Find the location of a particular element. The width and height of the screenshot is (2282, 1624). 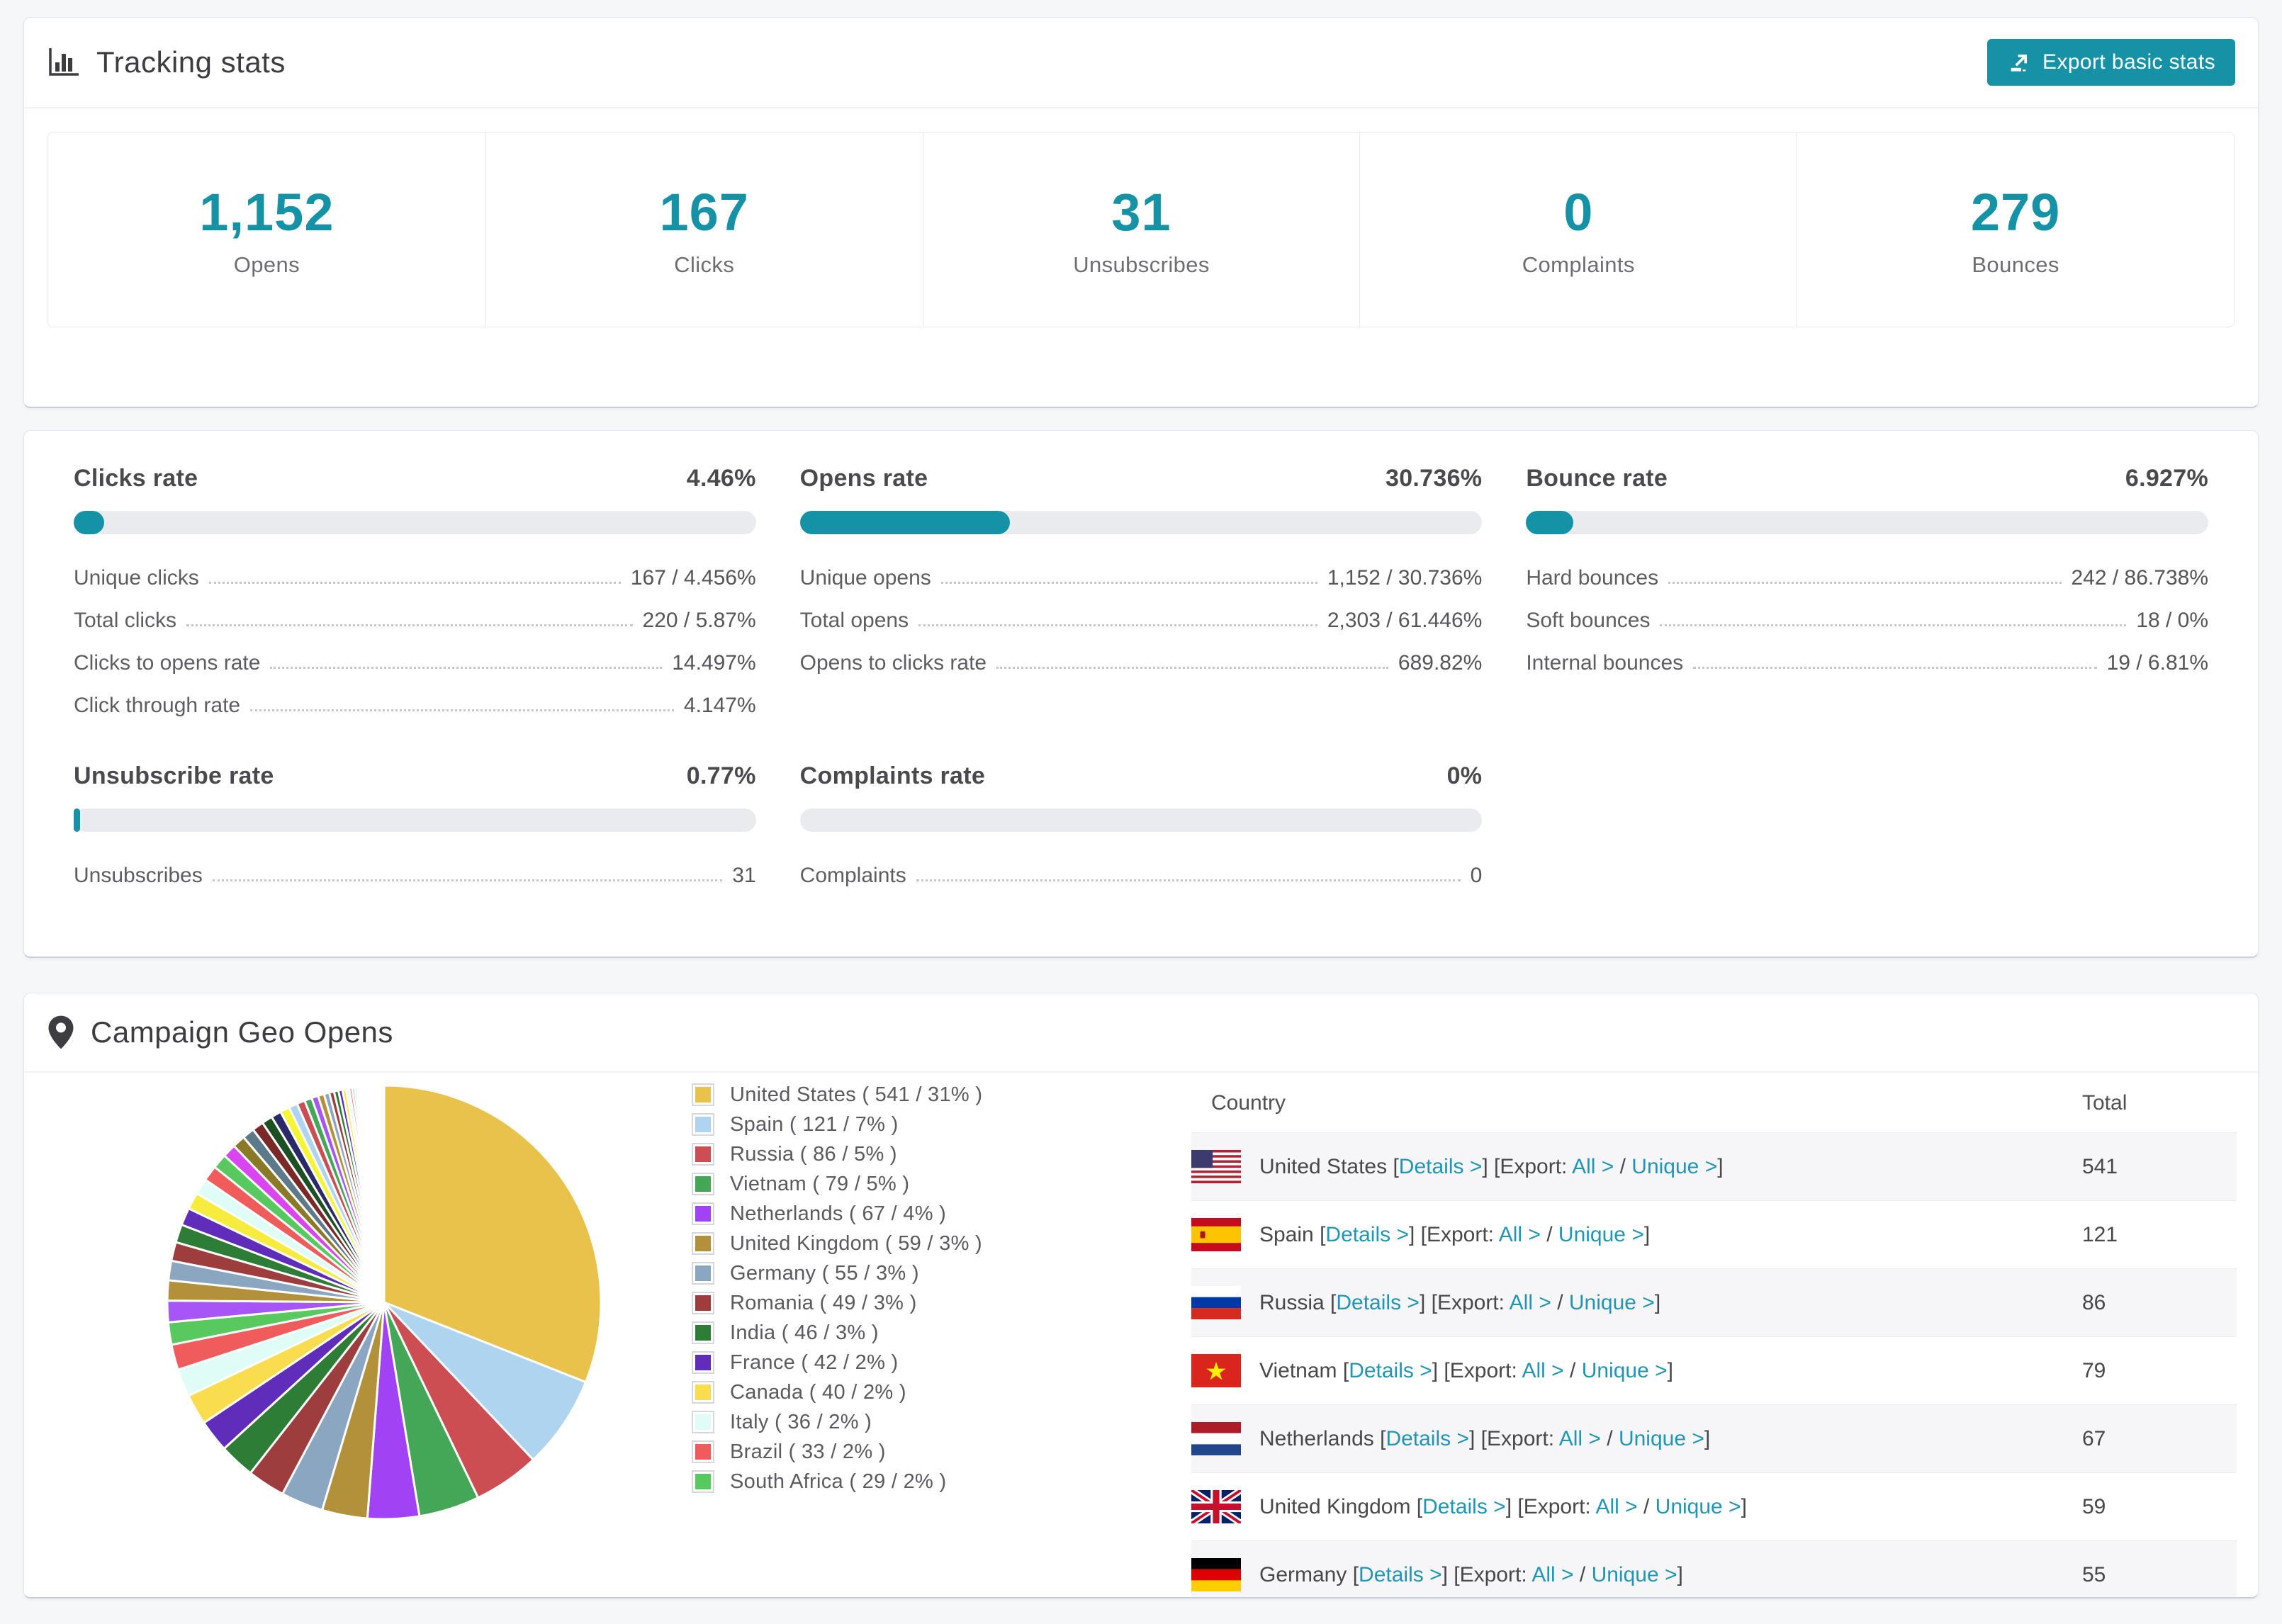

page-title: Tracking stats is located at coordinates (191, 62).